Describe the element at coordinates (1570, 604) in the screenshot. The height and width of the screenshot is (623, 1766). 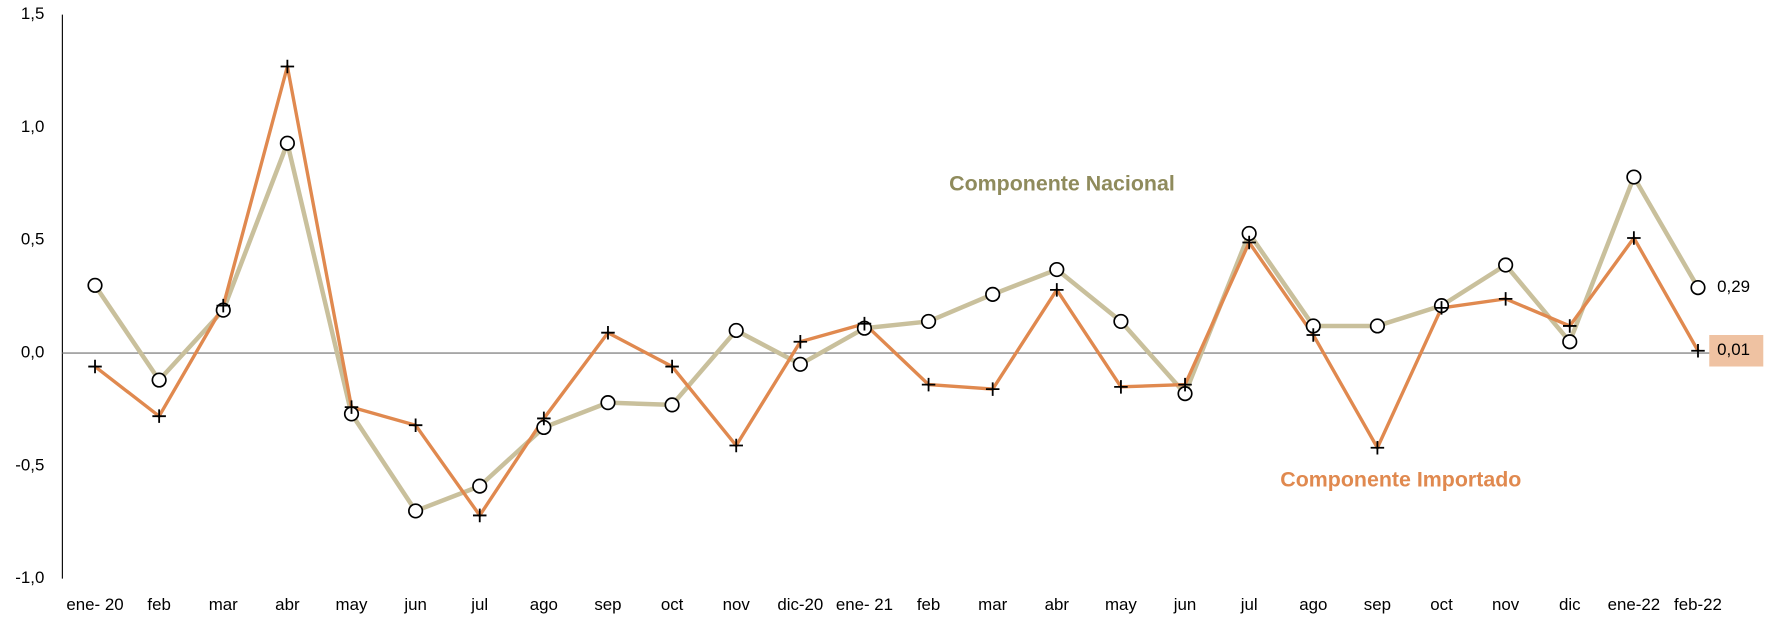
I see `x-tick-label: dic` at that location.